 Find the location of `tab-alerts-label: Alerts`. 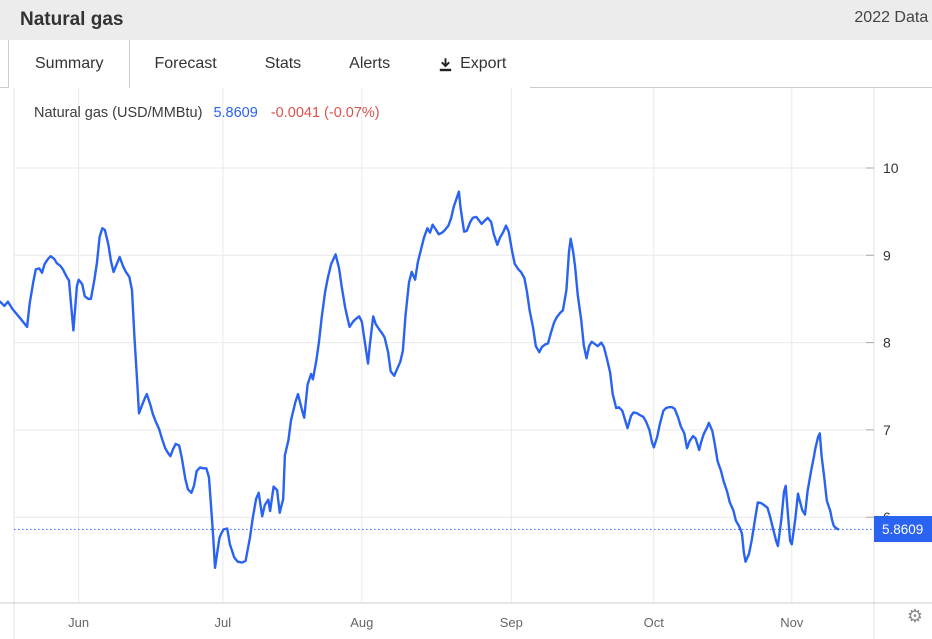

tab-alerts-label: Alerts is located at coordinates (370, 63).